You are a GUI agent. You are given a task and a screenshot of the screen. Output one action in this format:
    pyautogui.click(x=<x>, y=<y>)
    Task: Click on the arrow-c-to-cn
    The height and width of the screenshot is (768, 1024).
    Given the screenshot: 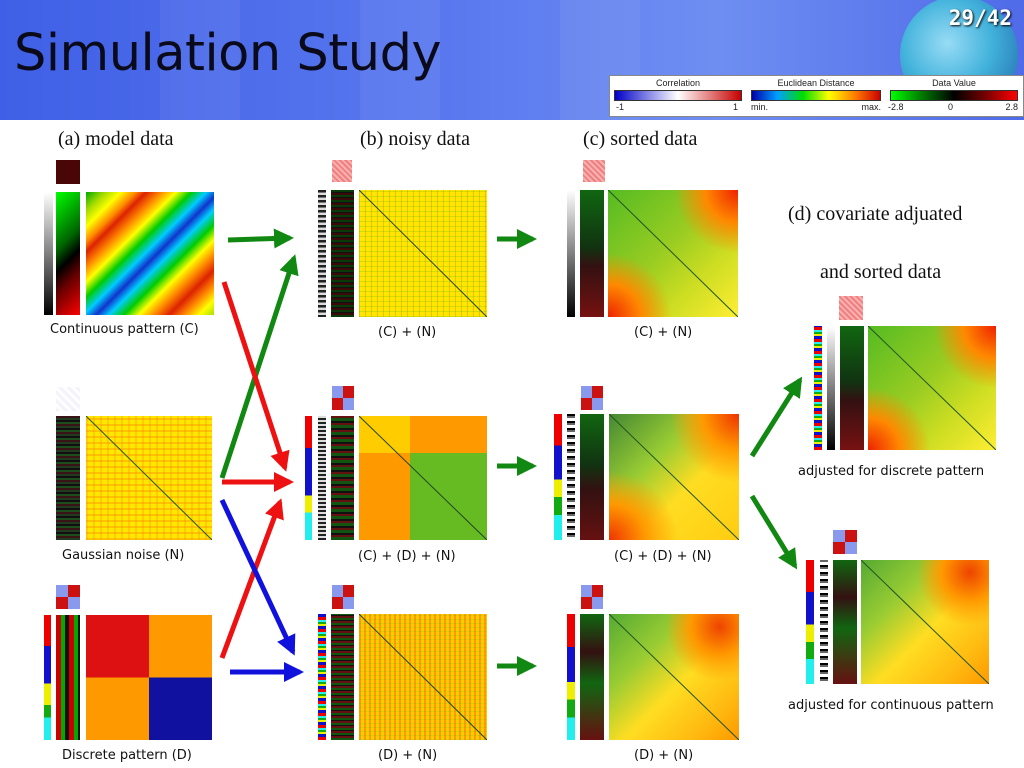 What is the action you would take?
    pyautogui.click(x=260, y=238)
    